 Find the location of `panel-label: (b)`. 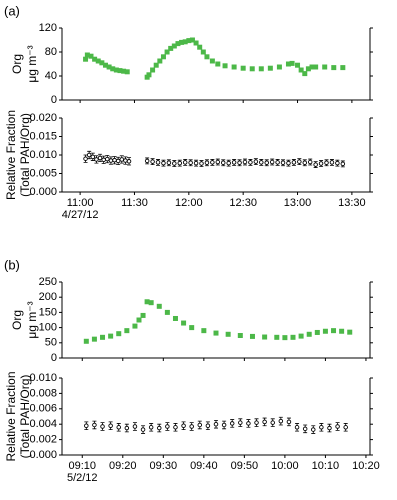

panel-label: (b) is located at coordinates (12, 264).